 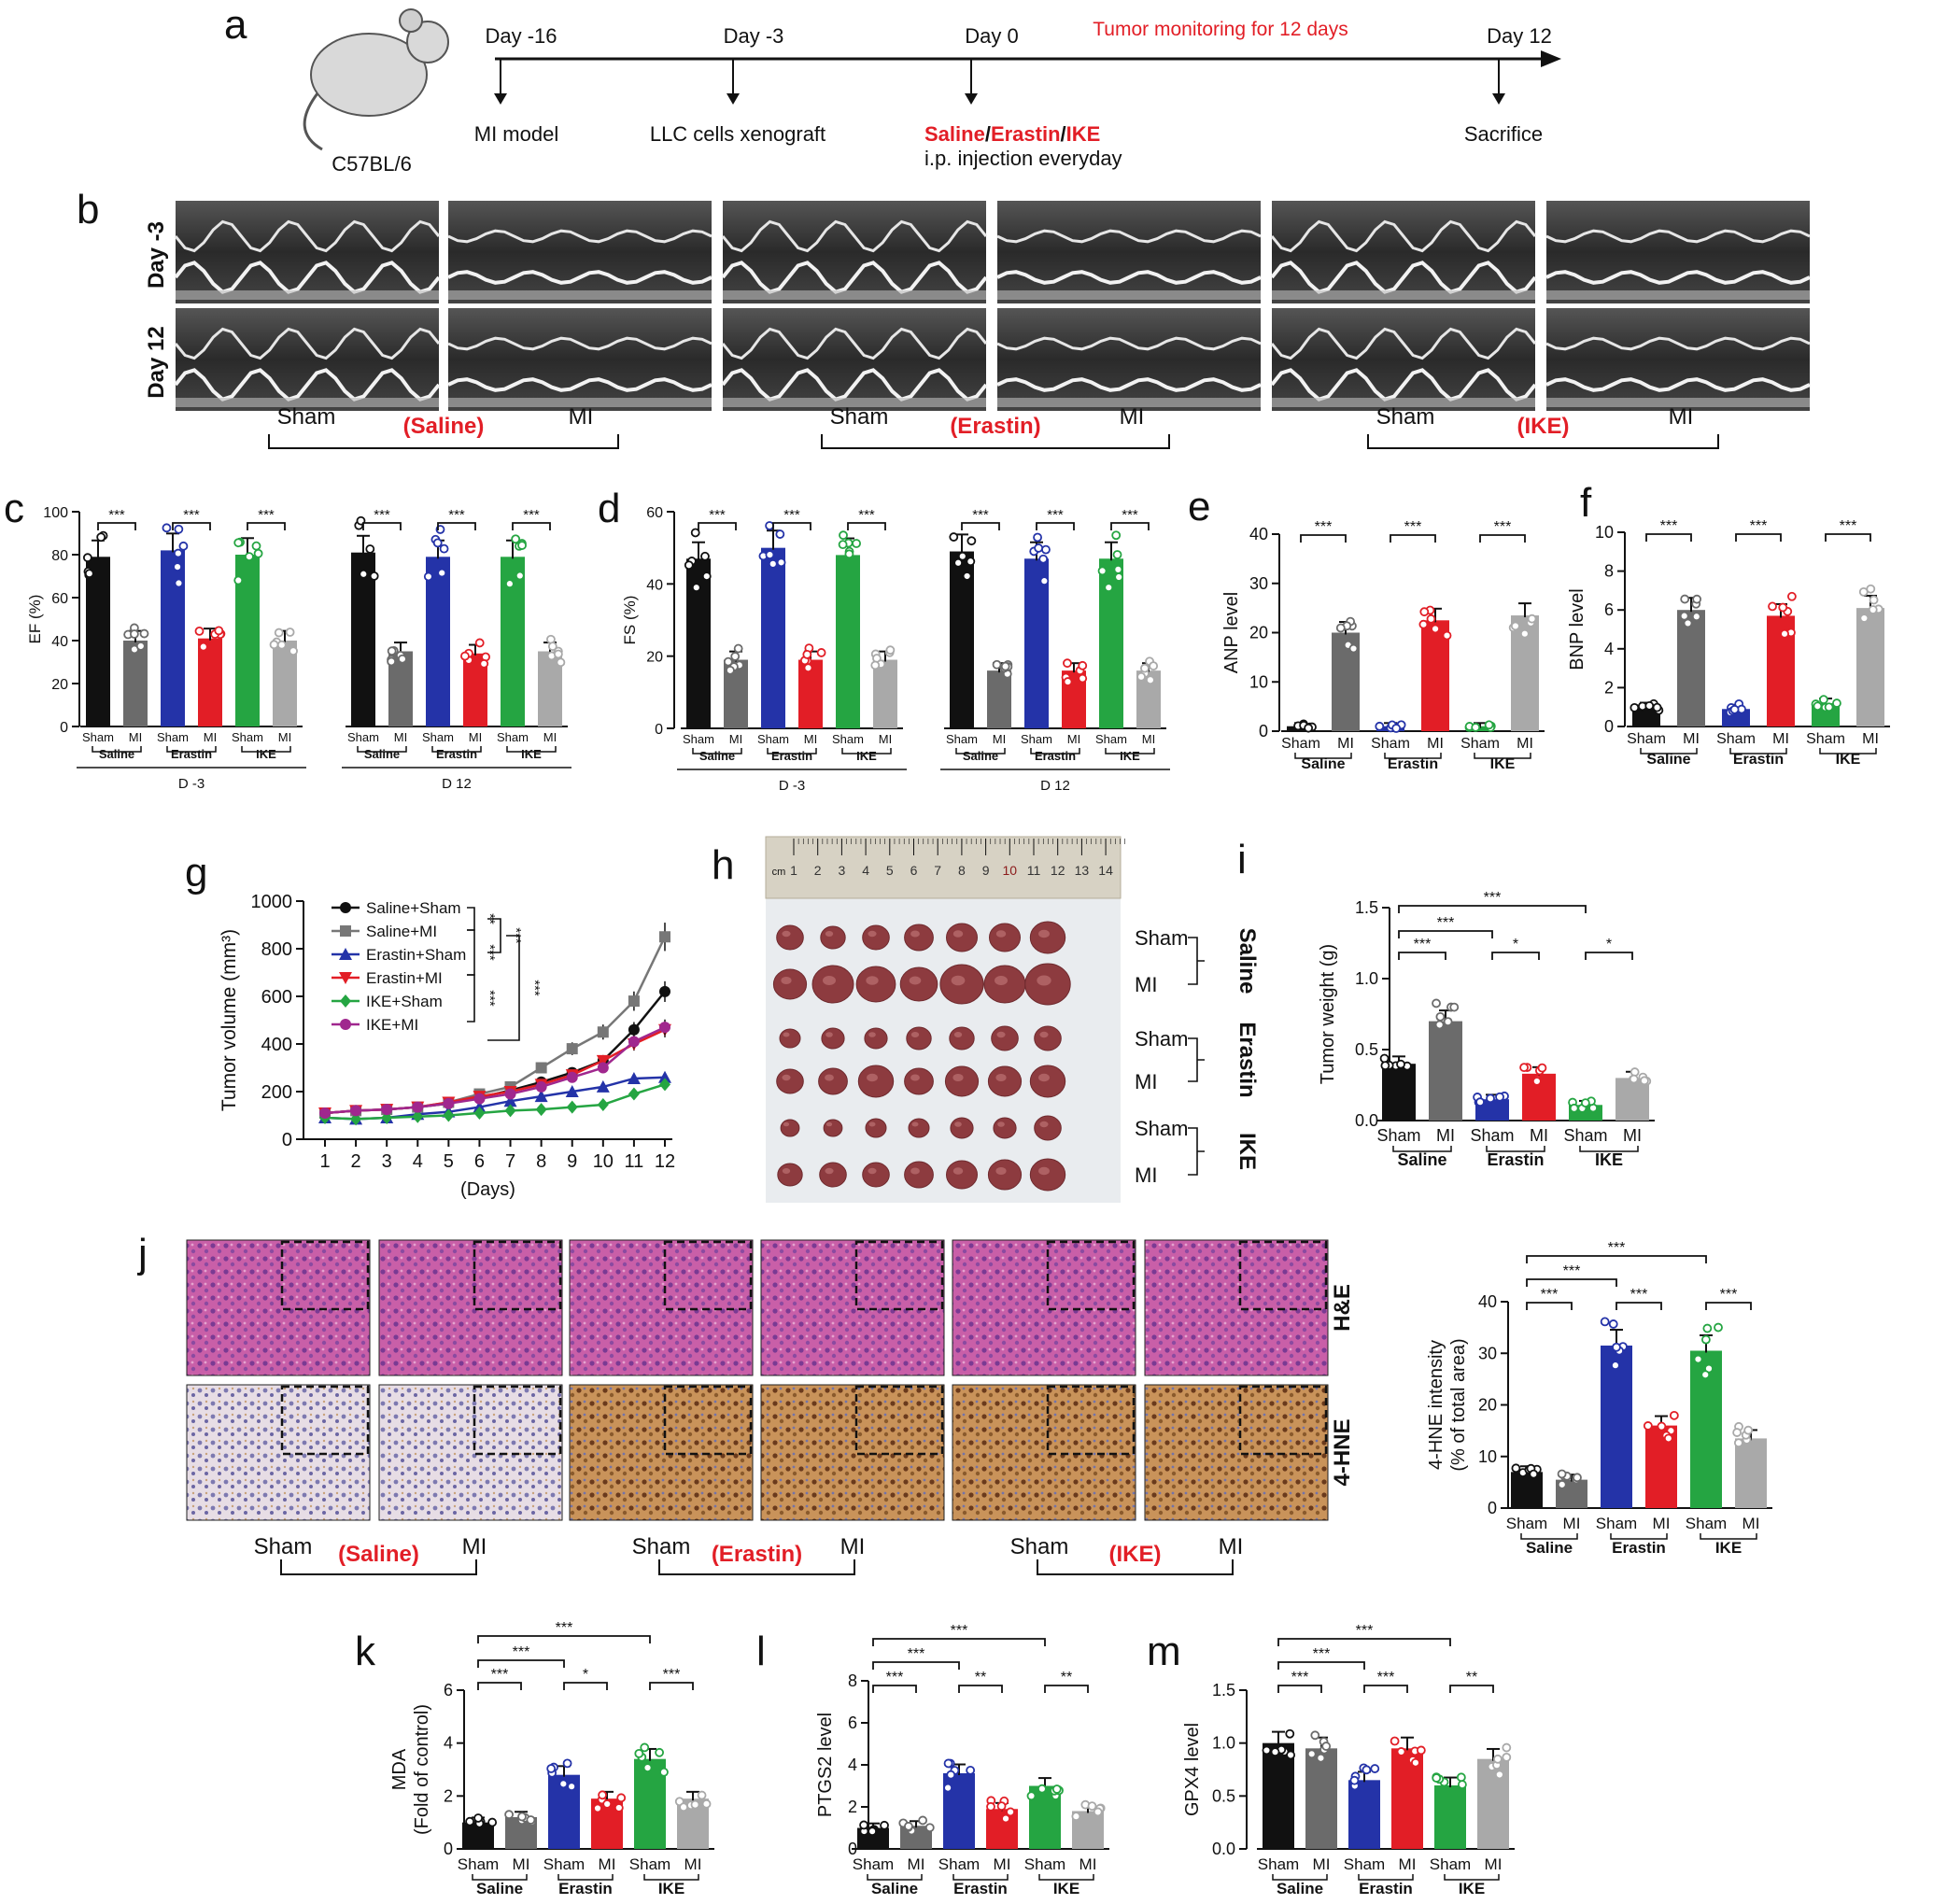 What do you see at coordinates (1758, 760) in the screenshot?
I see `x-group-label: Erastin` at bounding box center [1758, 760].